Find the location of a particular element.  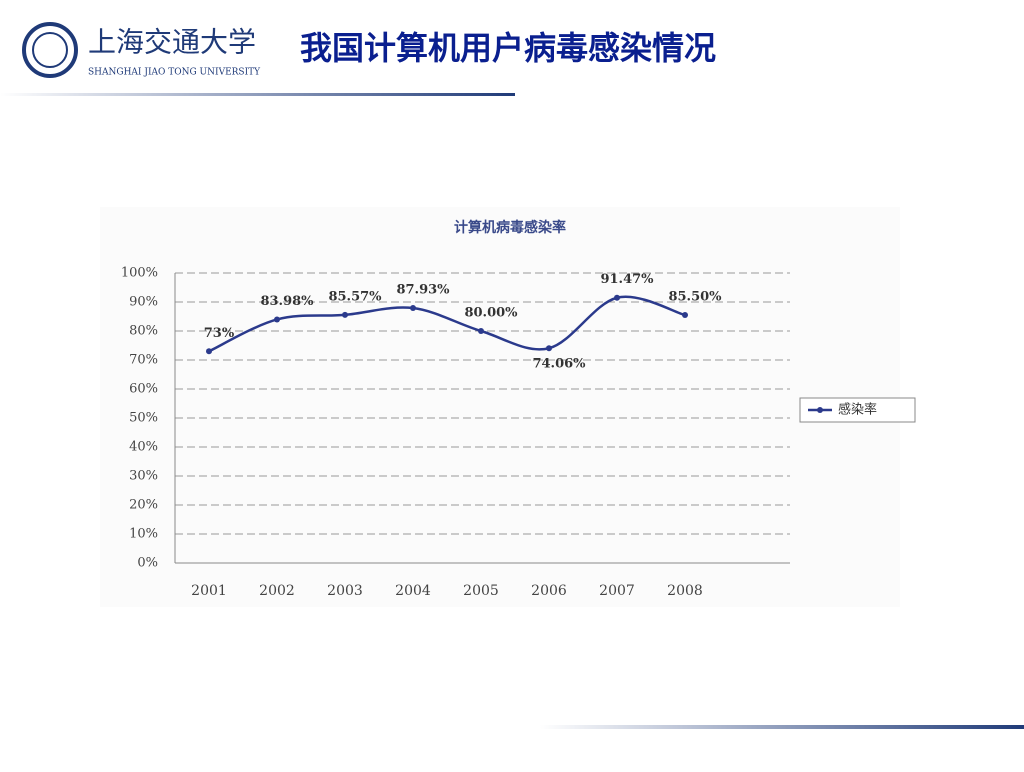

logo-cn: 上海交通大学 is located at coordinates (172, 42).